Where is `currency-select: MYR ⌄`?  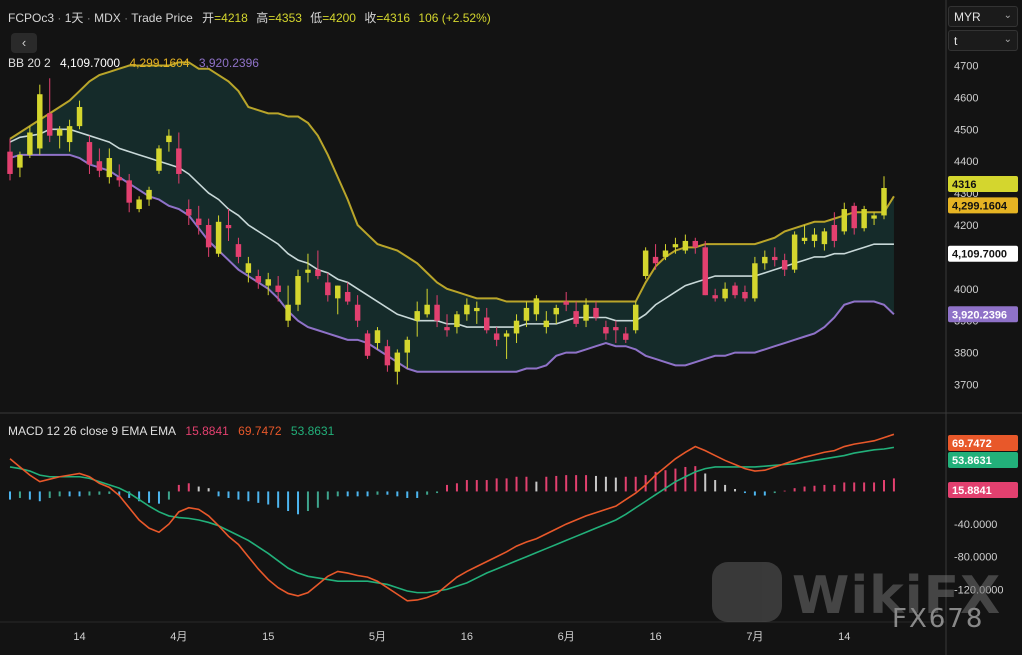
currency-select: MYR ⌄ is located at coordinates (983, 16).